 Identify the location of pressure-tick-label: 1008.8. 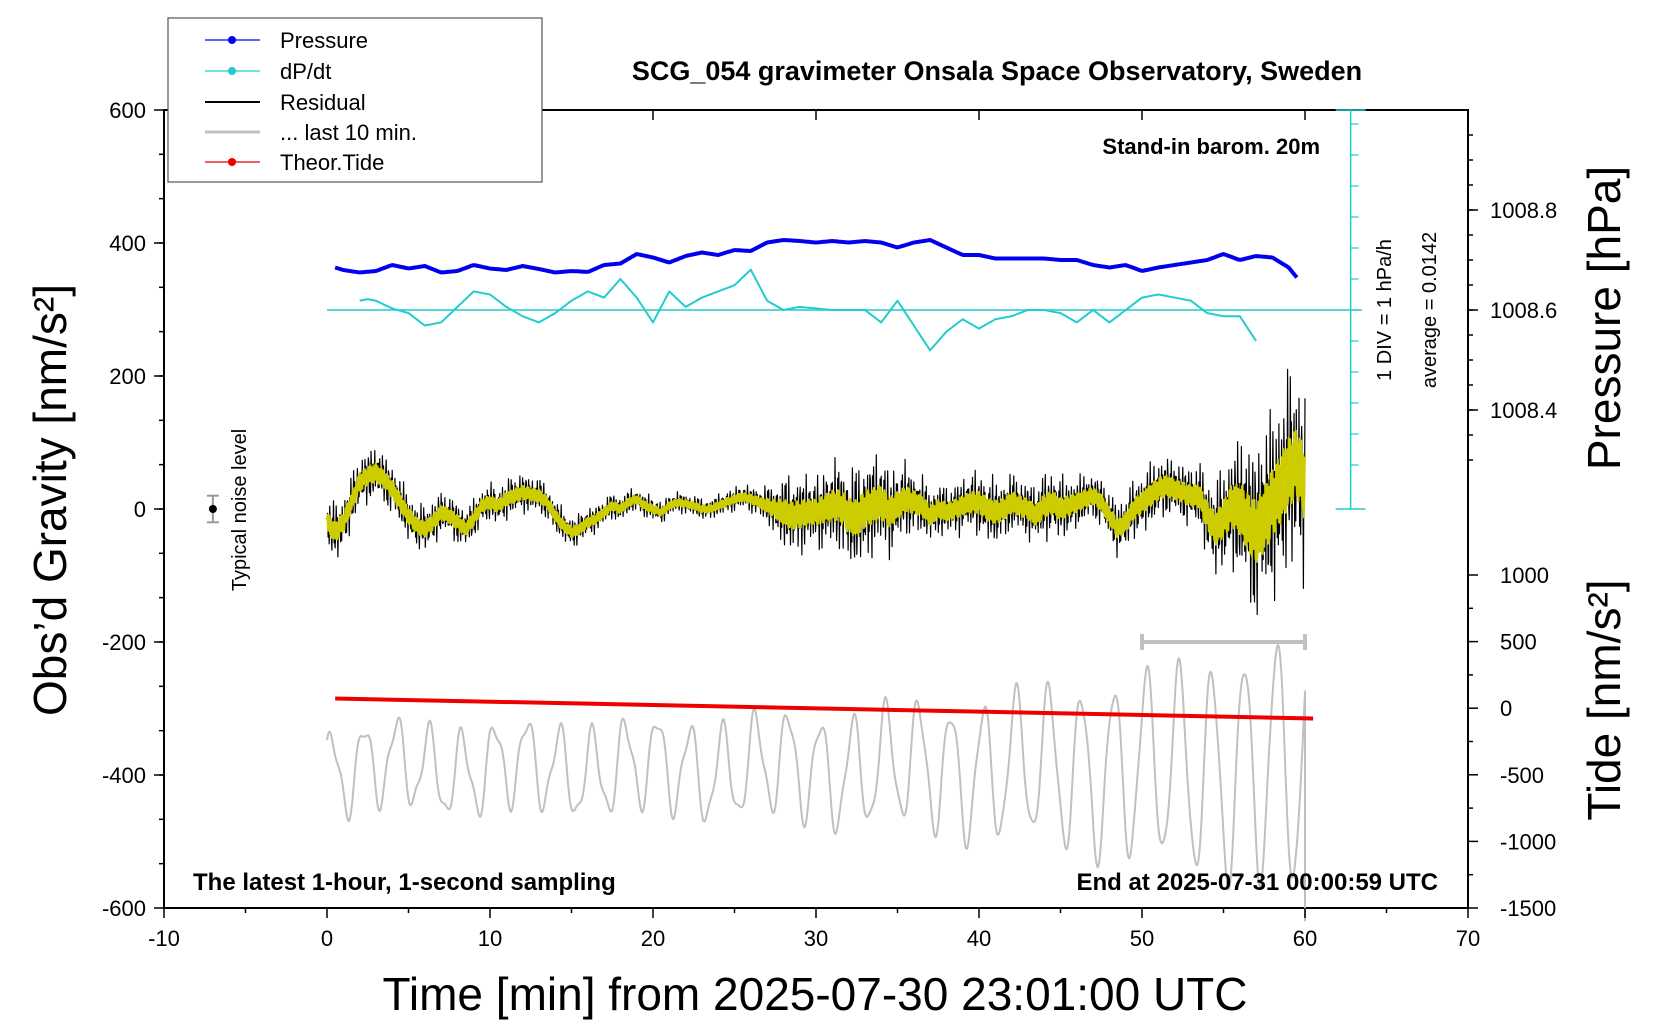
(1523, 210).